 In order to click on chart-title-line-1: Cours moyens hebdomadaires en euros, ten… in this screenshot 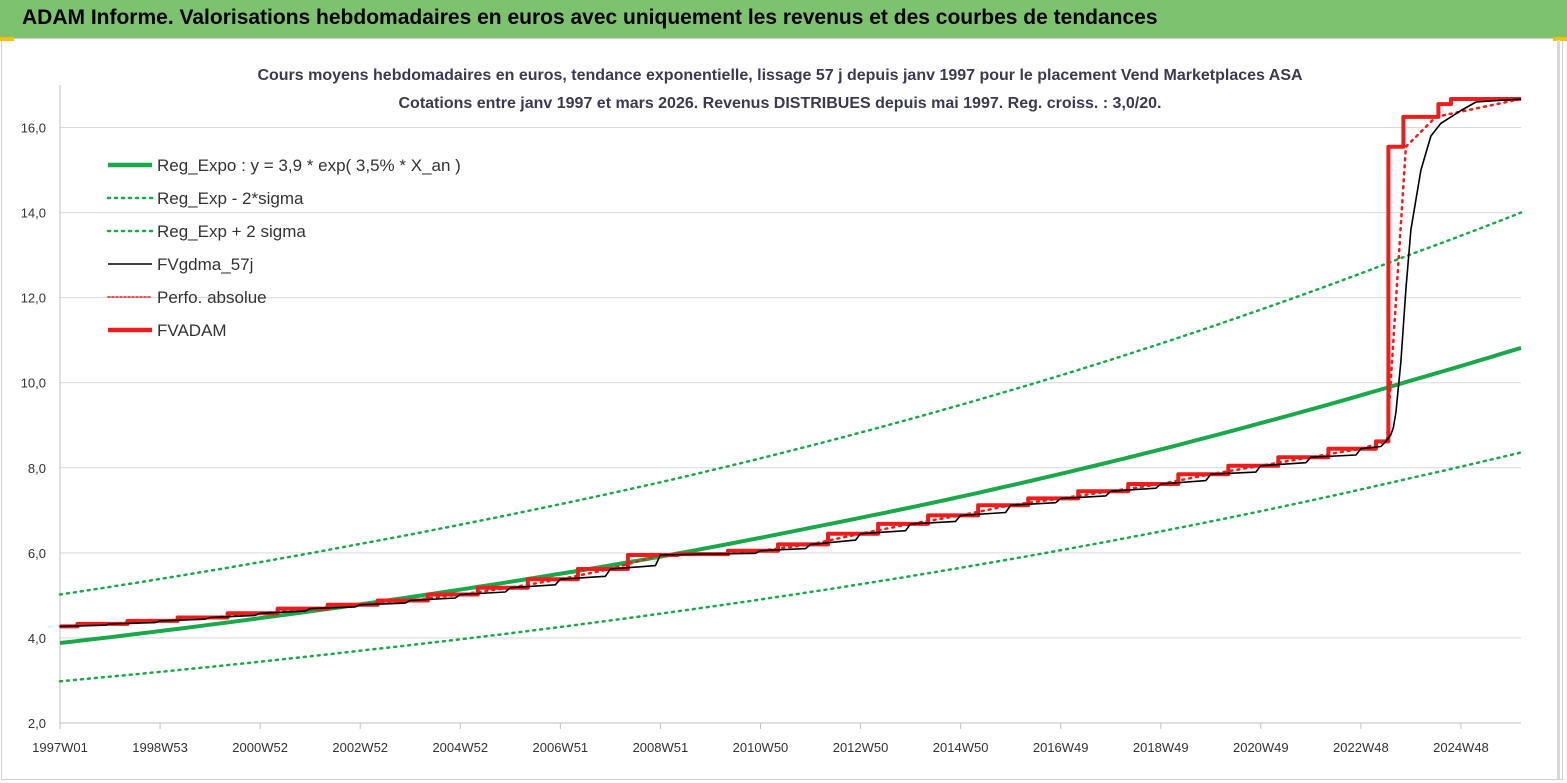, I will do `click(780, 75)`.